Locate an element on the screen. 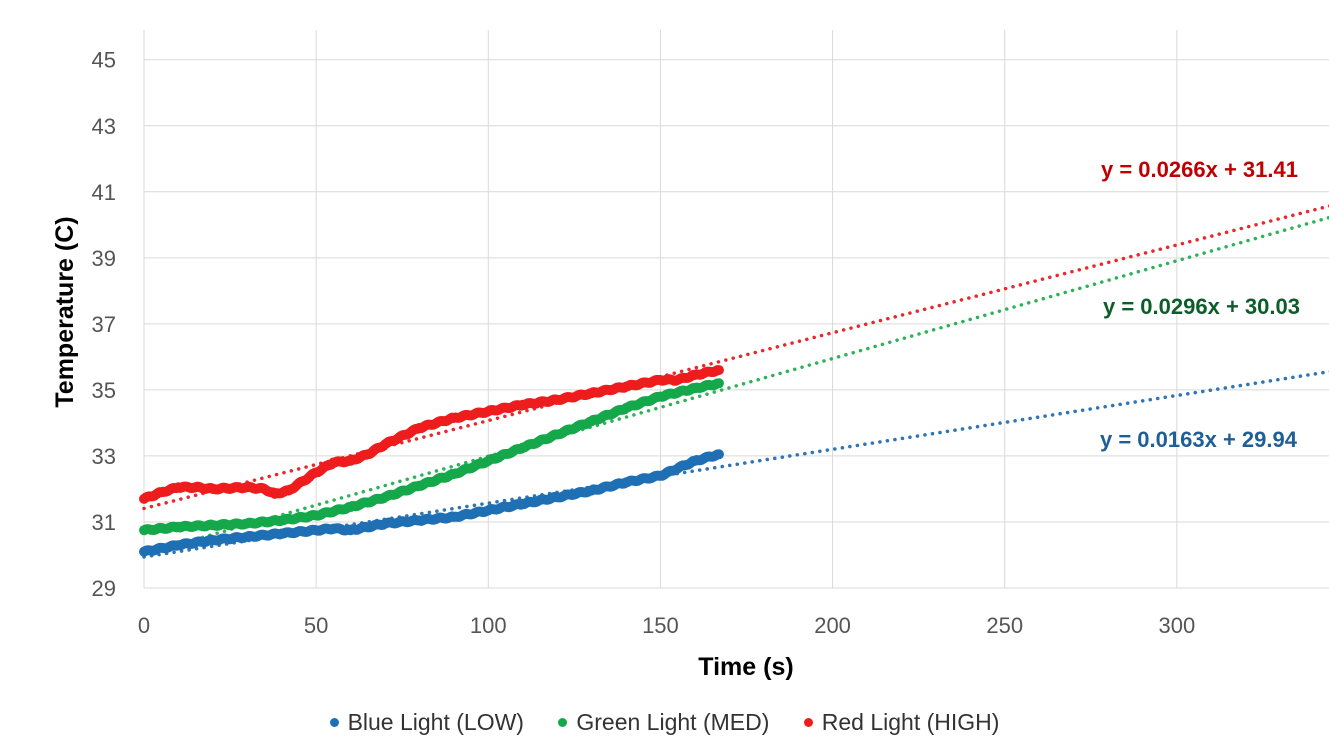 This screenshot has width=1329, height=744. y-tick-label: 29 is located at coordinates (104, 588).